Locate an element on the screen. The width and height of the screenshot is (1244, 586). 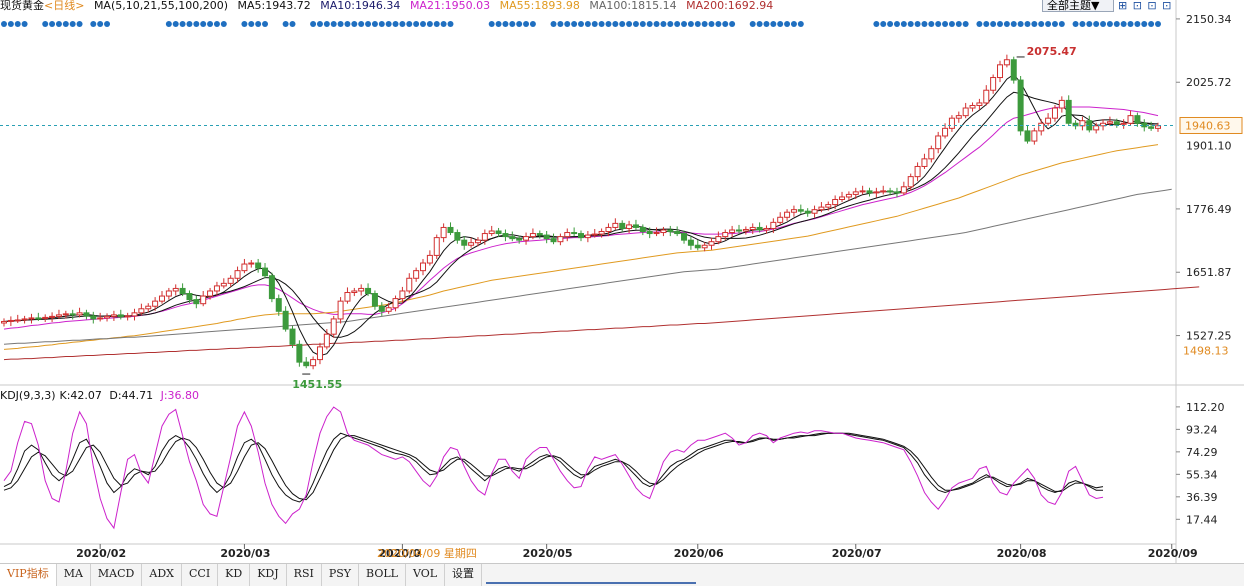
tab-5: KD is located at coordinates (234, 575).